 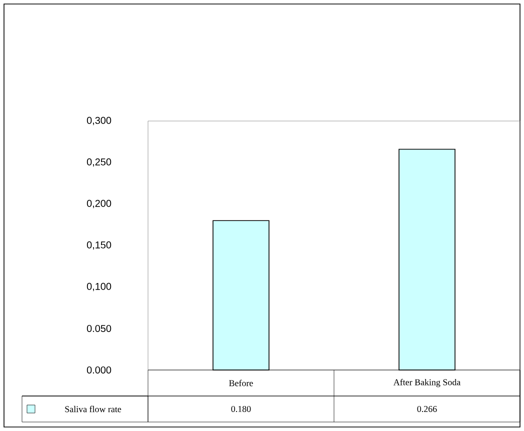 What do you see at coordinates (93, 409) in the screenshot?
I see `text: Saliva flow rate` at bounding box center [93, 409].